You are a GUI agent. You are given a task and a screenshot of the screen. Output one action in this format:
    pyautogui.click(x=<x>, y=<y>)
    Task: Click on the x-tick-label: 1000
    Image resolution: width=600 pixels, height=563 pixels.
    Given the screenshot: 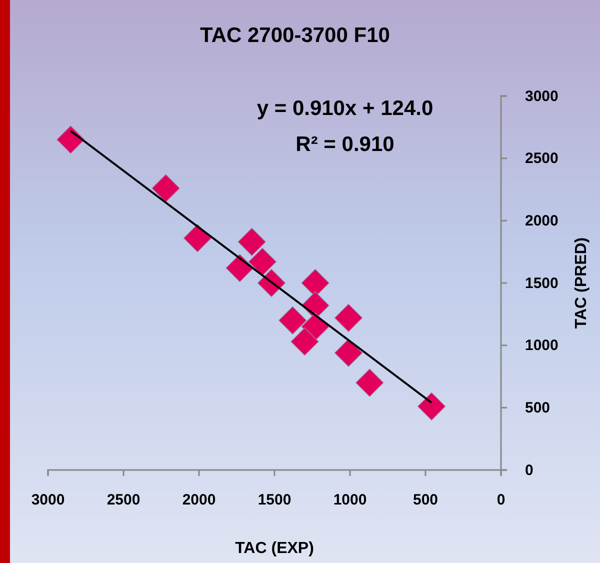 What is the action you would take?
    pyautogui.click(x=350, y=500)
    